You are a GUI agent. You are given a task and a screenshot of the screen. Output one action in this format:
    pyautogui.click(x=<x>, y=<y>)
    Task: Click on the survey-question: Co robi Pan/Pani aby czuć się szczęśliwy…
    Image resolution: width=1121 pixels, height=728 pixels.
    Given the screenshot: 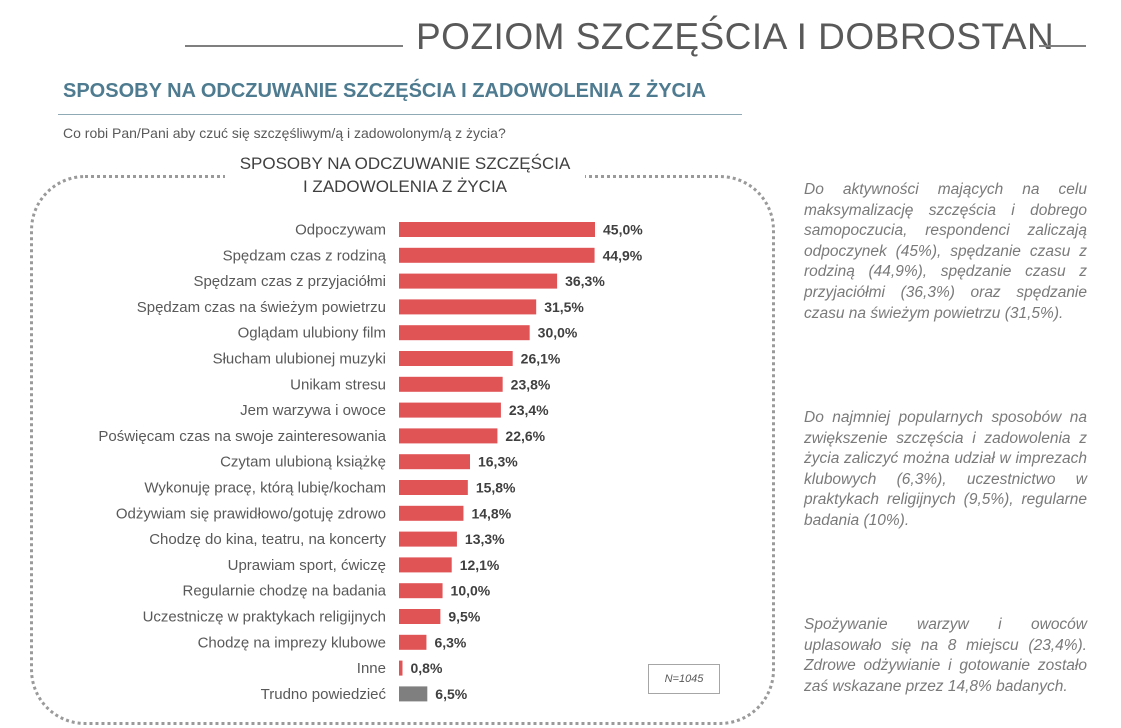 What is the action you would take?
    pyautogui.click(x=284, y=133)
    